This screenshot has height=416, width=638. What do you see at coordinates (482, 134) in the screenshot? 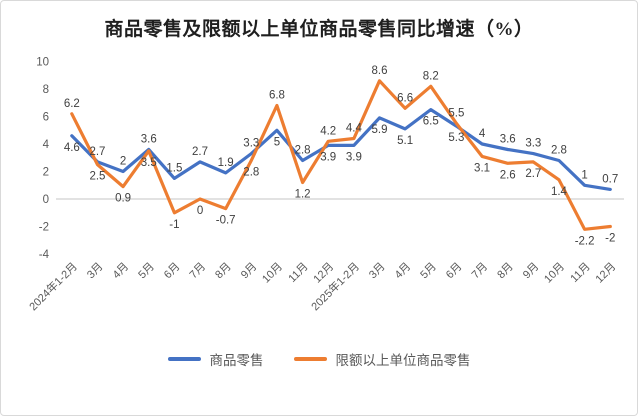
I see `data-label: 4` at bounding box center [482, 134].